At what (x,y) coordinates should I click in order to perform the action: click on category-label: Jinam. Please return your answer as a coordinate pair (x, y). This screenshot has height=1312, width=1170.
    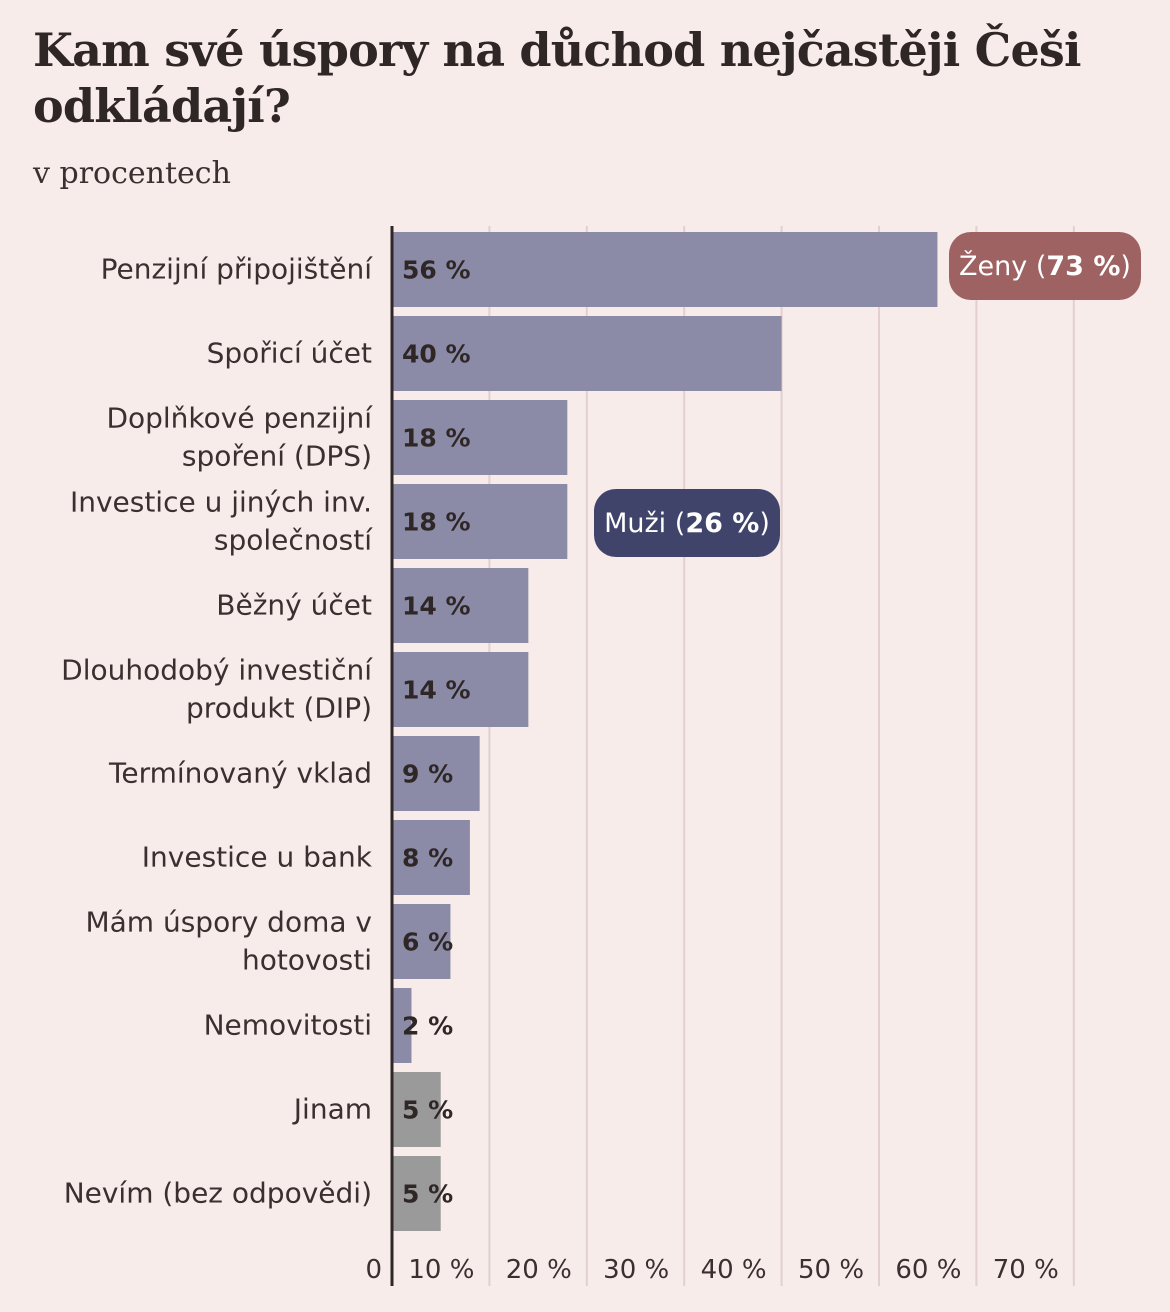
    Looking at the image, I should click on (332, 1109).